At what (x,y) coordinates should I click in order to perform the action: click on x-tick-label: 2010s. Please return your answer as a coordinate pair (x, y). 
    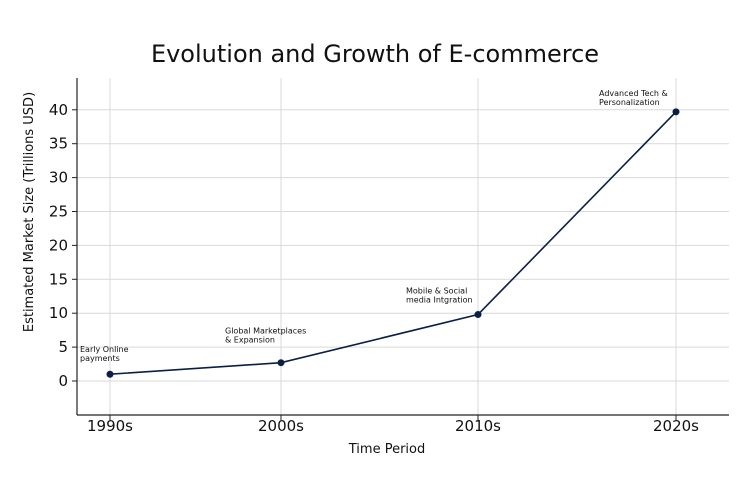
    Looking at the image, I should click on (478, 426).